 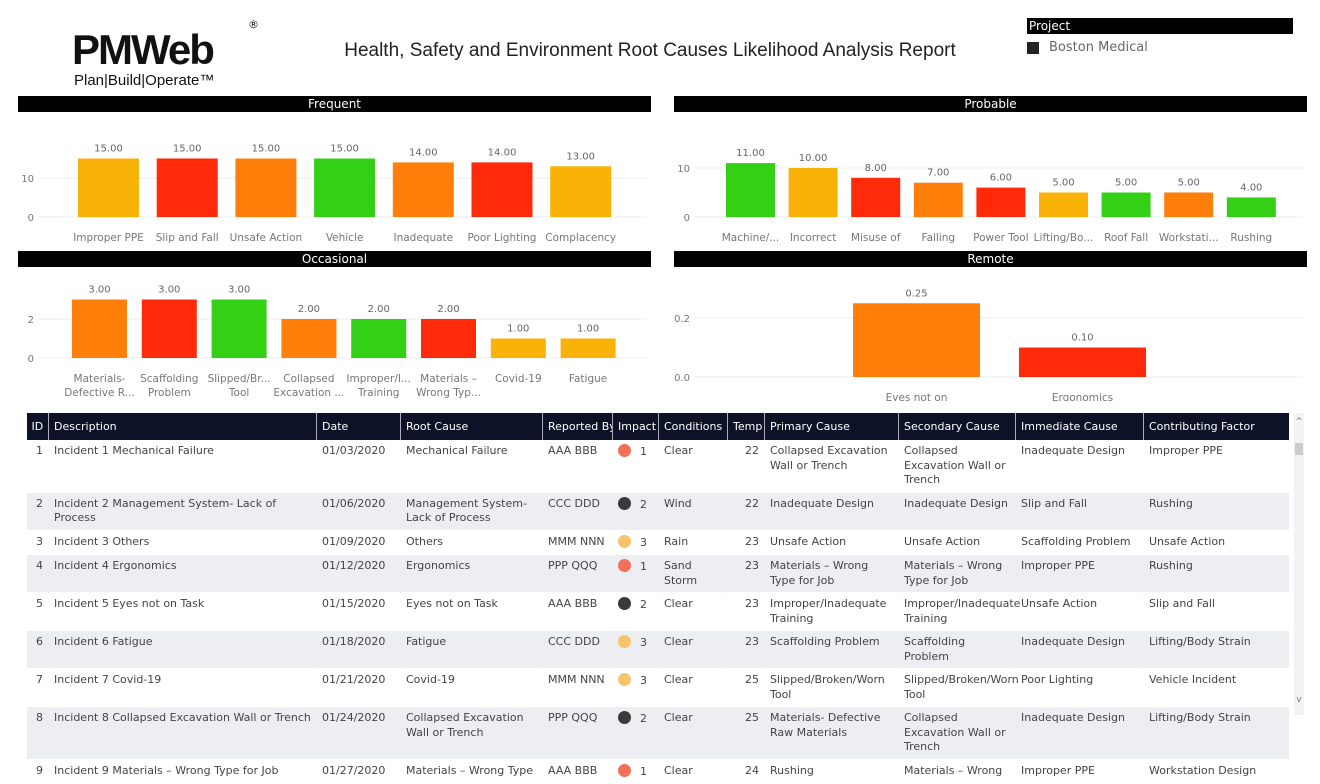 I want to click on x-tick-label: Improper/I... Training, so click(x=378, y=386).